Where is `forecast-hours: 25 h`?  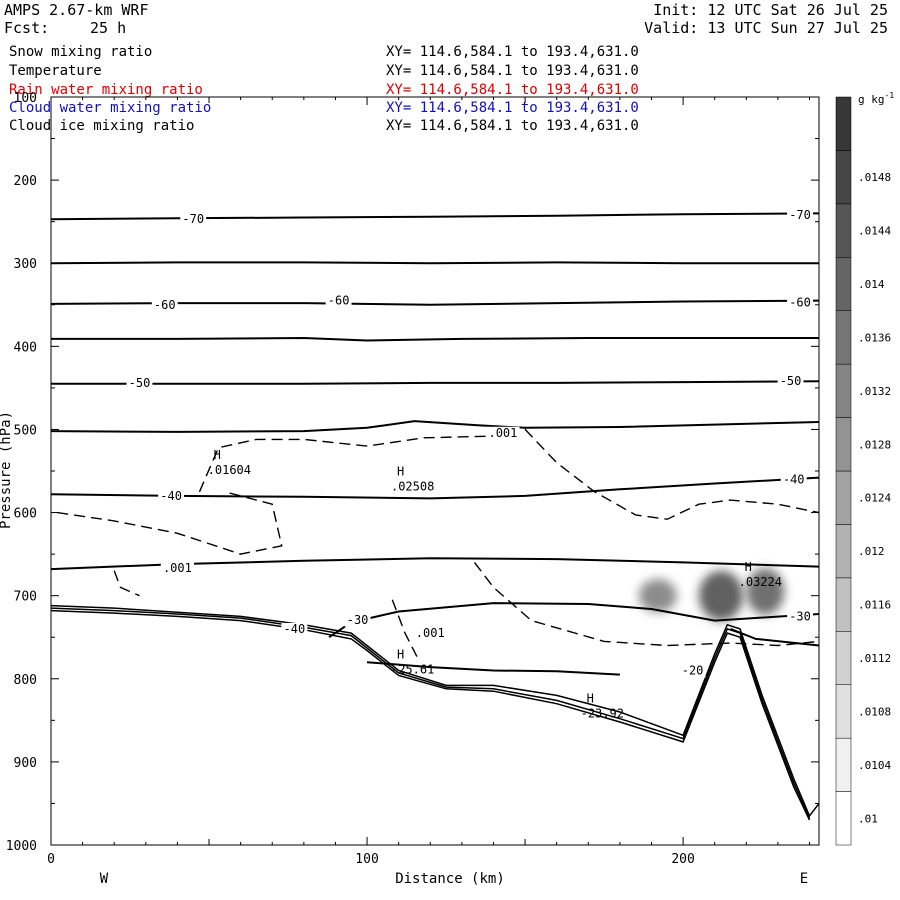
forecast-hours: 25 h is located at coordinates (108, 28).